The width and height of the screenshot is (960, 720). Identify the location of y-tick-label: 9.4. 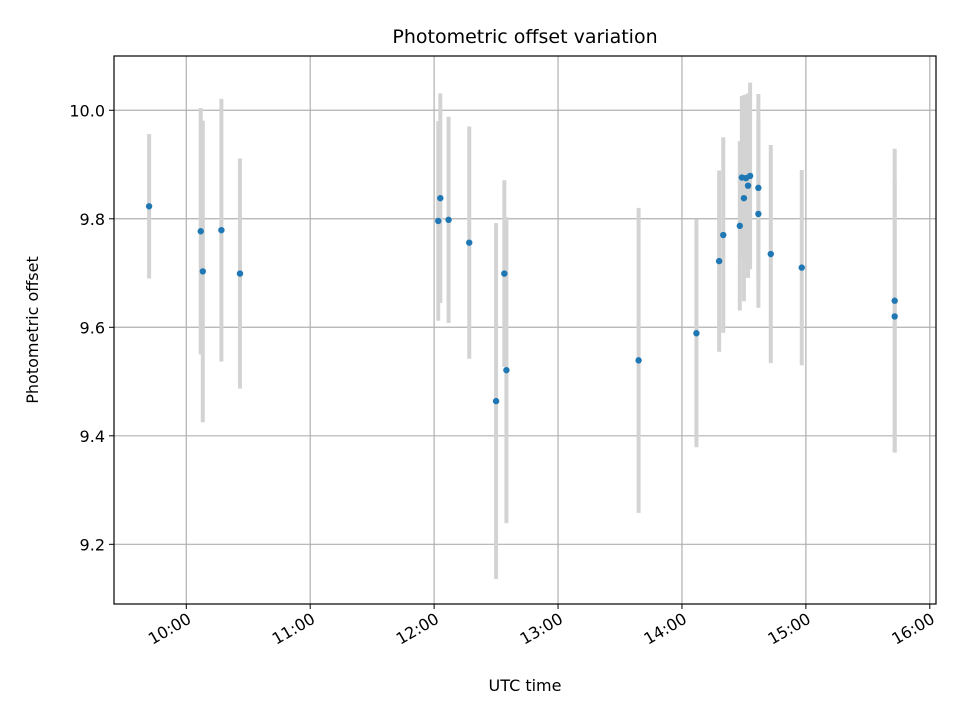
(92, 436).